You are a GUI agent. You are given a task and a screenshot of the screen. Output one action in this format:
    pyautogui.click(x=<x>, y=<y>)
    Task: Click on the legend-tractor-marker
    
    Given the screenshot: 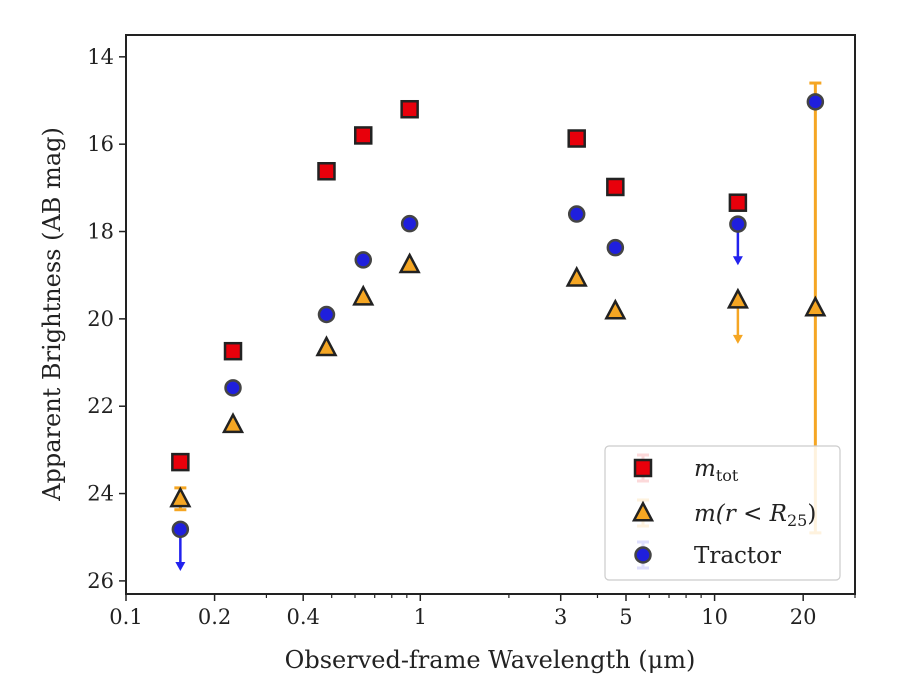 What is the action you would take?
    pyautogui.click(x=643, y=555)
    